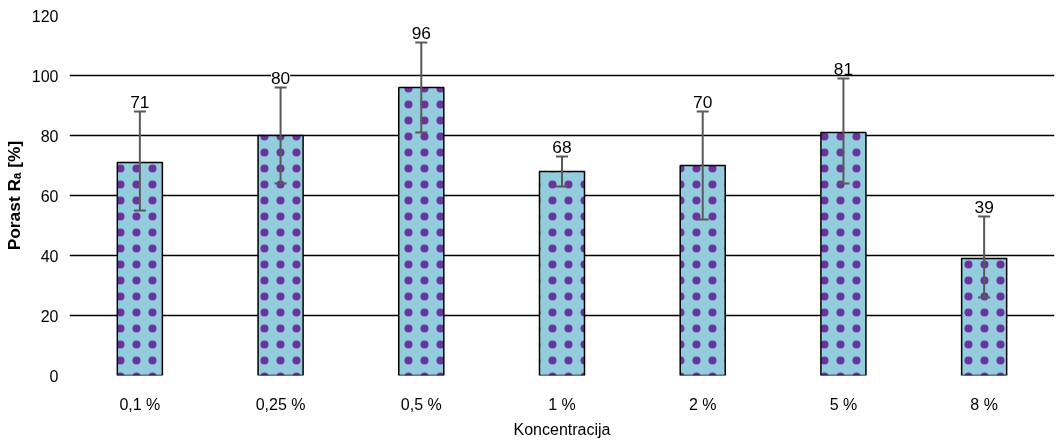 The image size is (1064, 440). I want to click on x-tick-label: 8 %, so click(984, 404).